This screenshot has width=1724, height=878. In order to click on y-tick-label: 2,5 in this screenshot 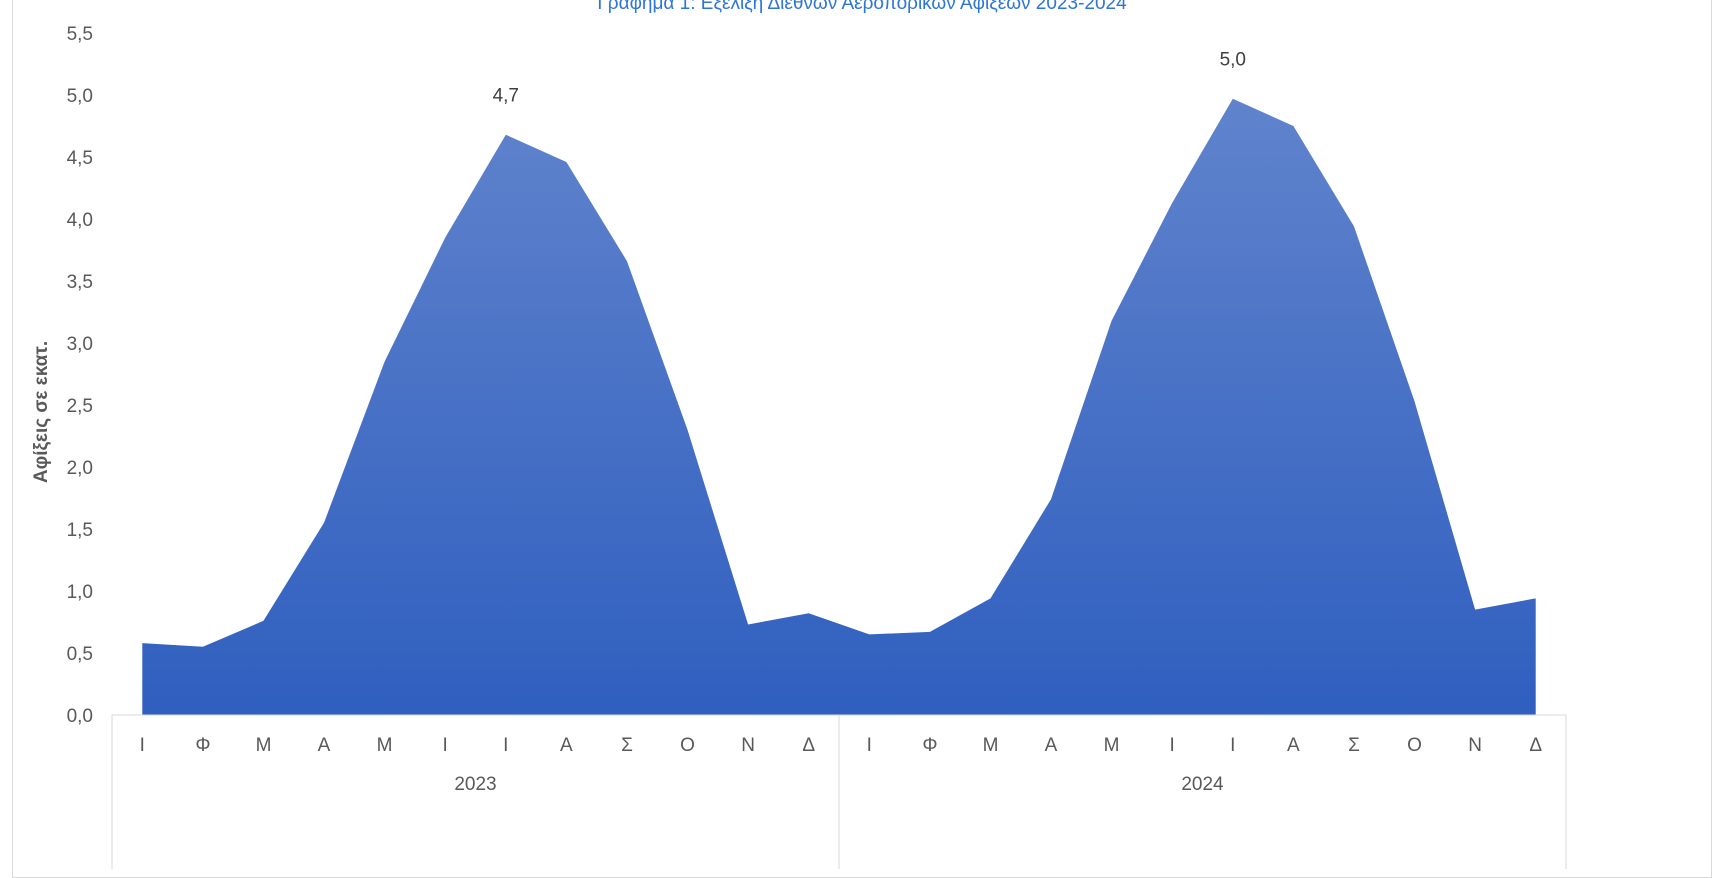, I will do `click(80, 406)`.